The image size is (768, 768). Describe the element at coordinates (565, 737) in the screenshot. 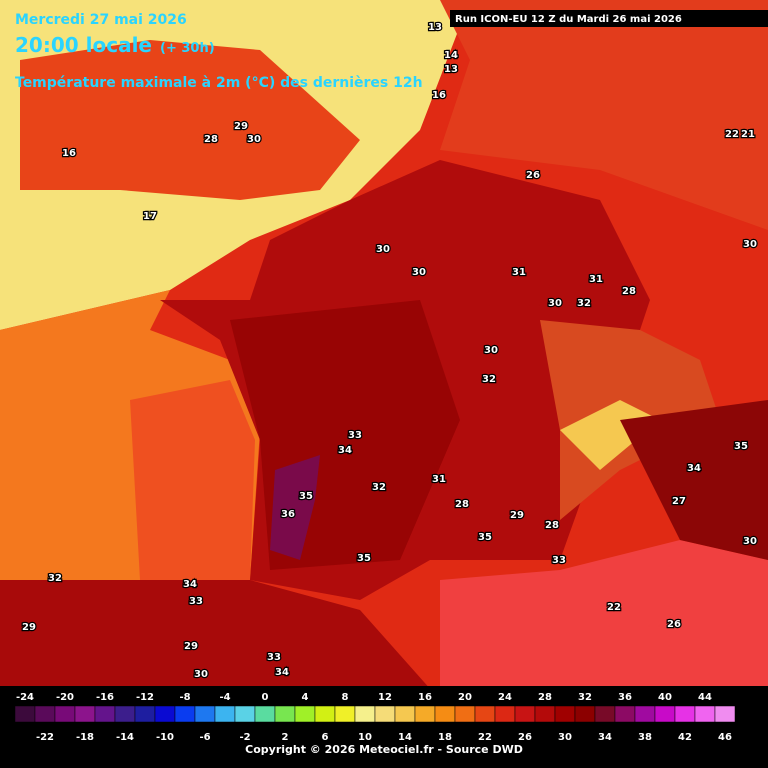

I see `scale-label: 30` at that location.